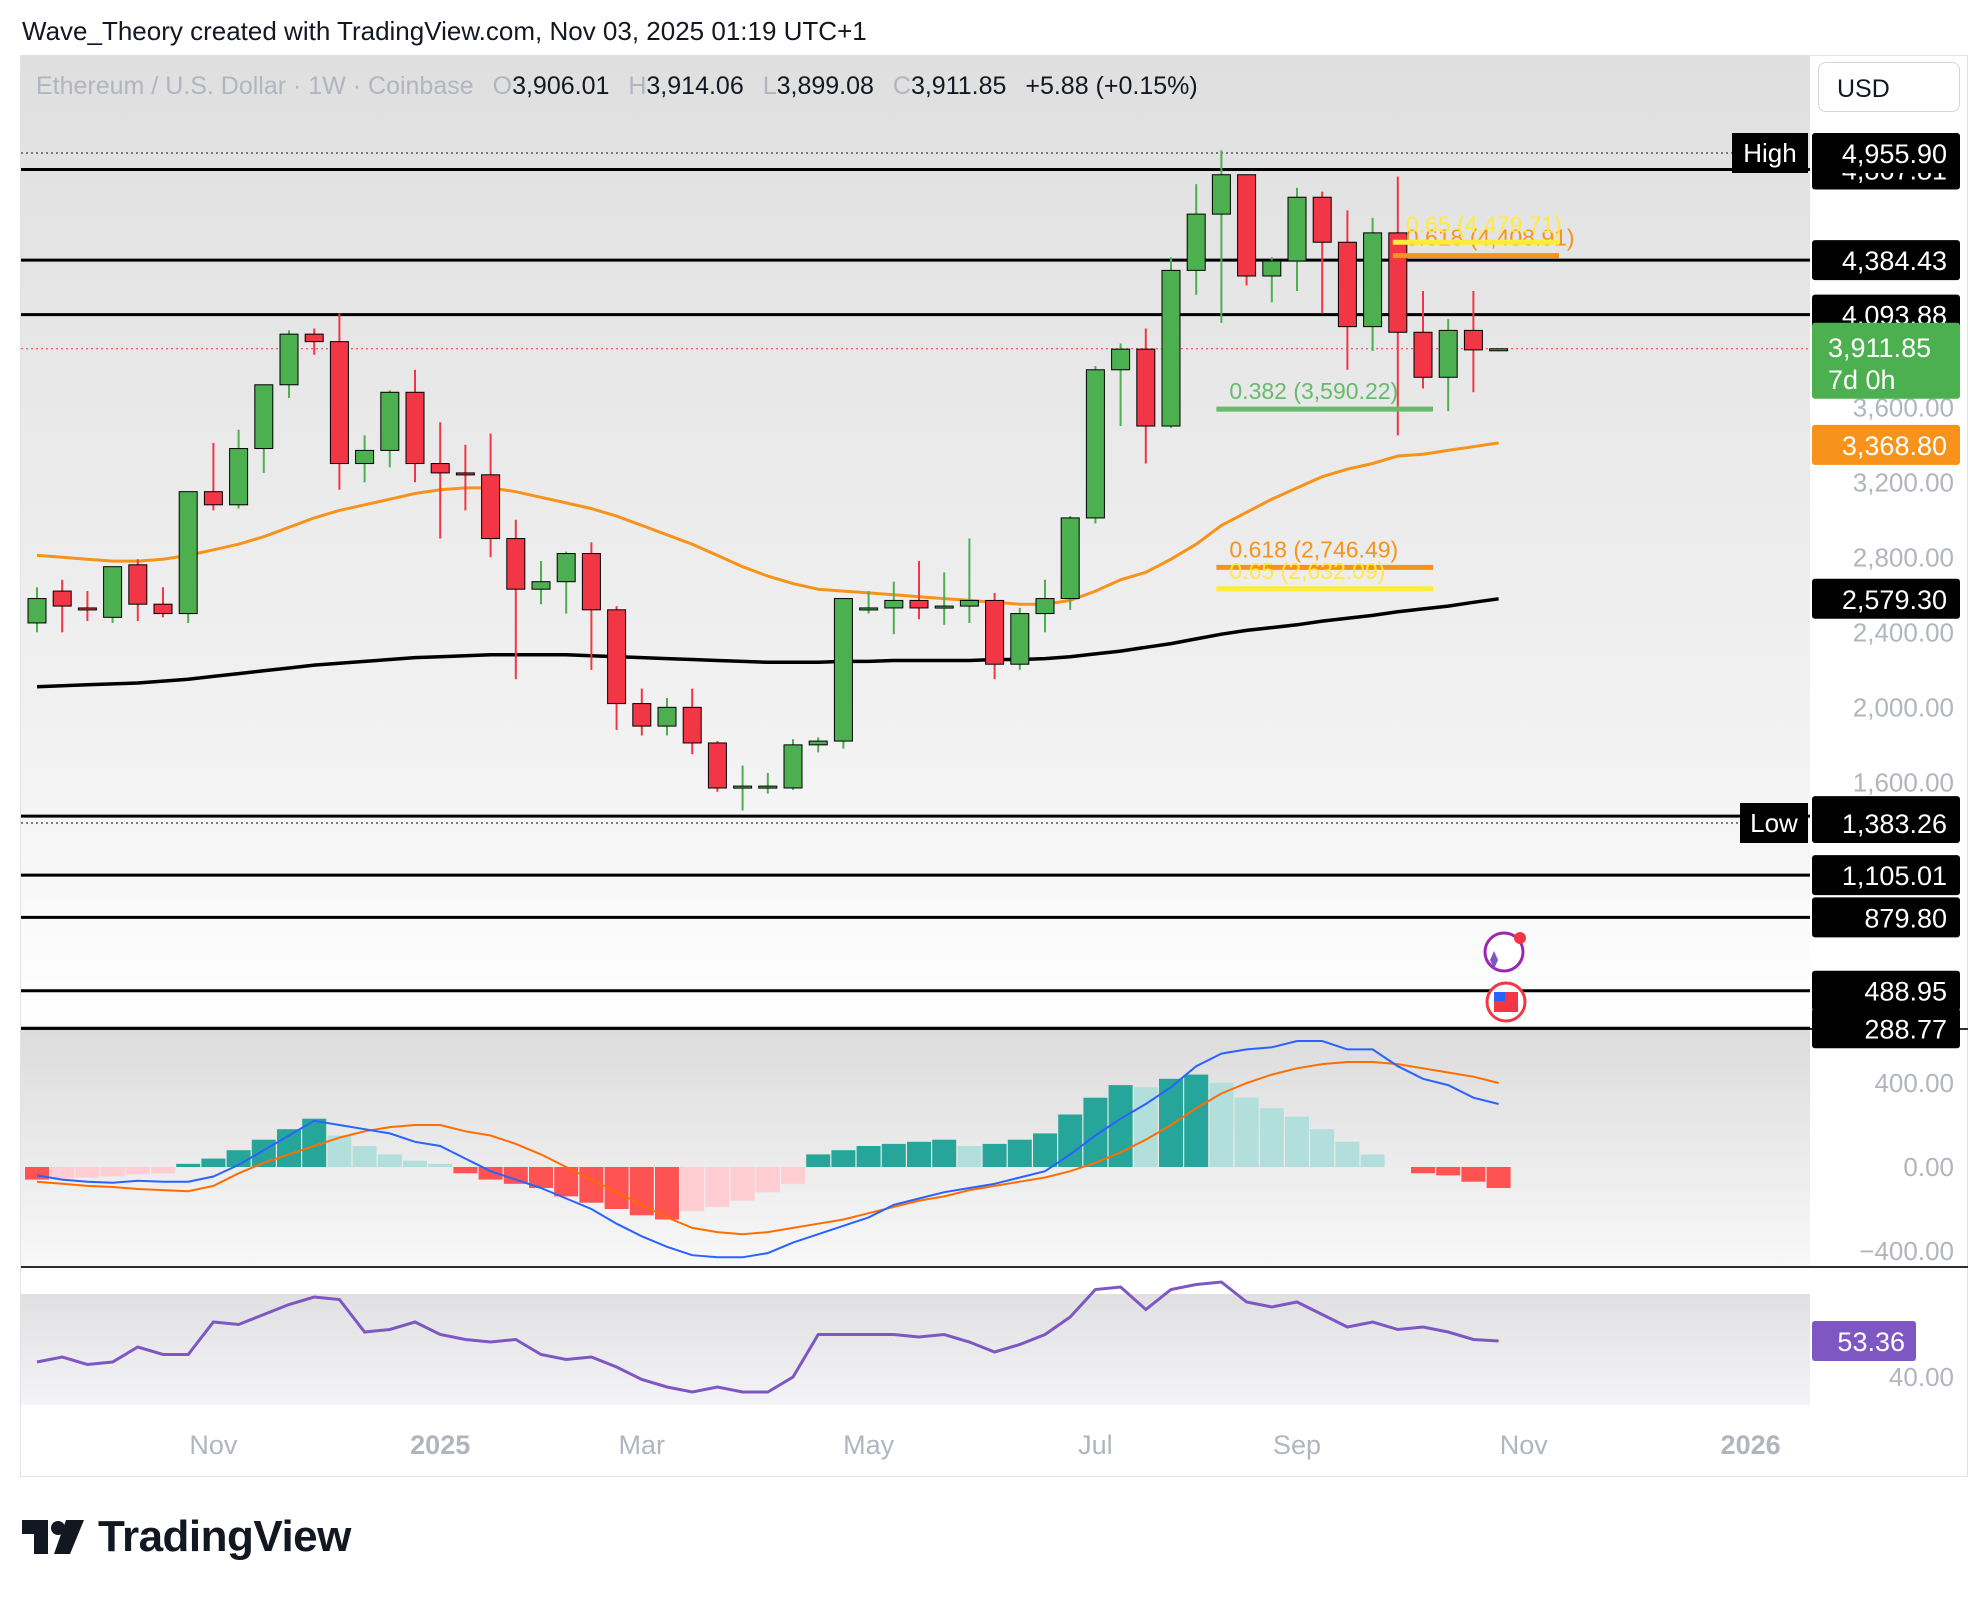 The height and width of the screenshot is (1598, 1988). I want to click on high-label: H, so click(637, 86).